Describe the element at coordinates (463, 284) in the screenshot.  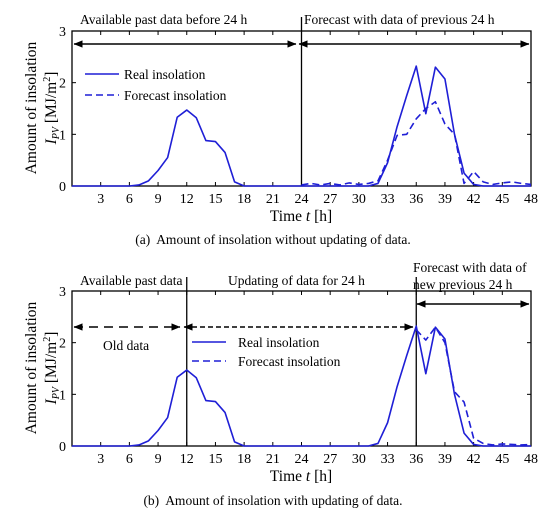
I see `chart-b-annotation-right-line2: new previous 24 h` at that location.